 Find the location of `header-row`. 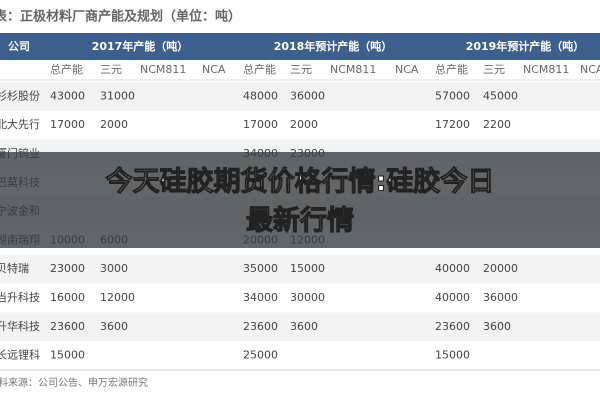

header-row is located at coordinates (300, 46).